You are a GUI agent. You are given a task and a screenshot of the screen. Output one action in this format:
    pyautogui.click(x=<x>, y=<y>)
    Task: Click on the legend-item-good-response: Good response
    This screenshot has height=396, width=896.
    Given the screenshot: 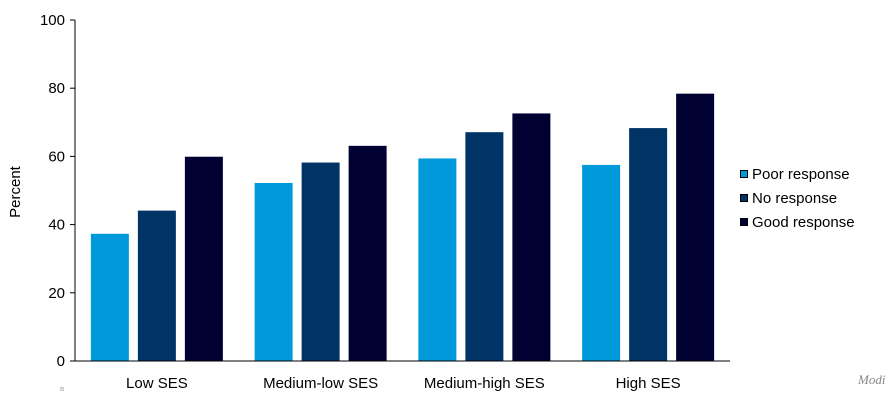 What is the action you would take?
    pyautogui.click(x=797, y=222)
    